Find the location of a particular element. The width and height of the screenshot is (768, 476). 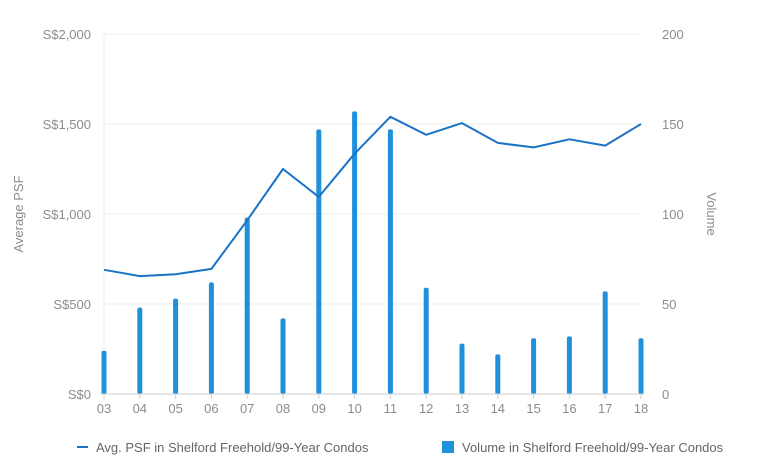

y2-tick-label: 150 is located at coordinates (673, 124).